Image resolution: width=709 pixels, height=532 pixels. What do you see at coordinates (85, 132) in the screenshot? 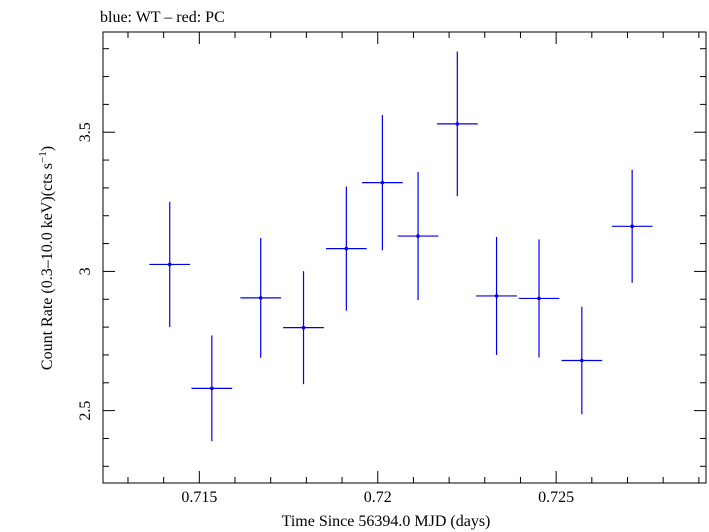
I see `y-tick-label: 3.5` at bounding box center [85, 132].